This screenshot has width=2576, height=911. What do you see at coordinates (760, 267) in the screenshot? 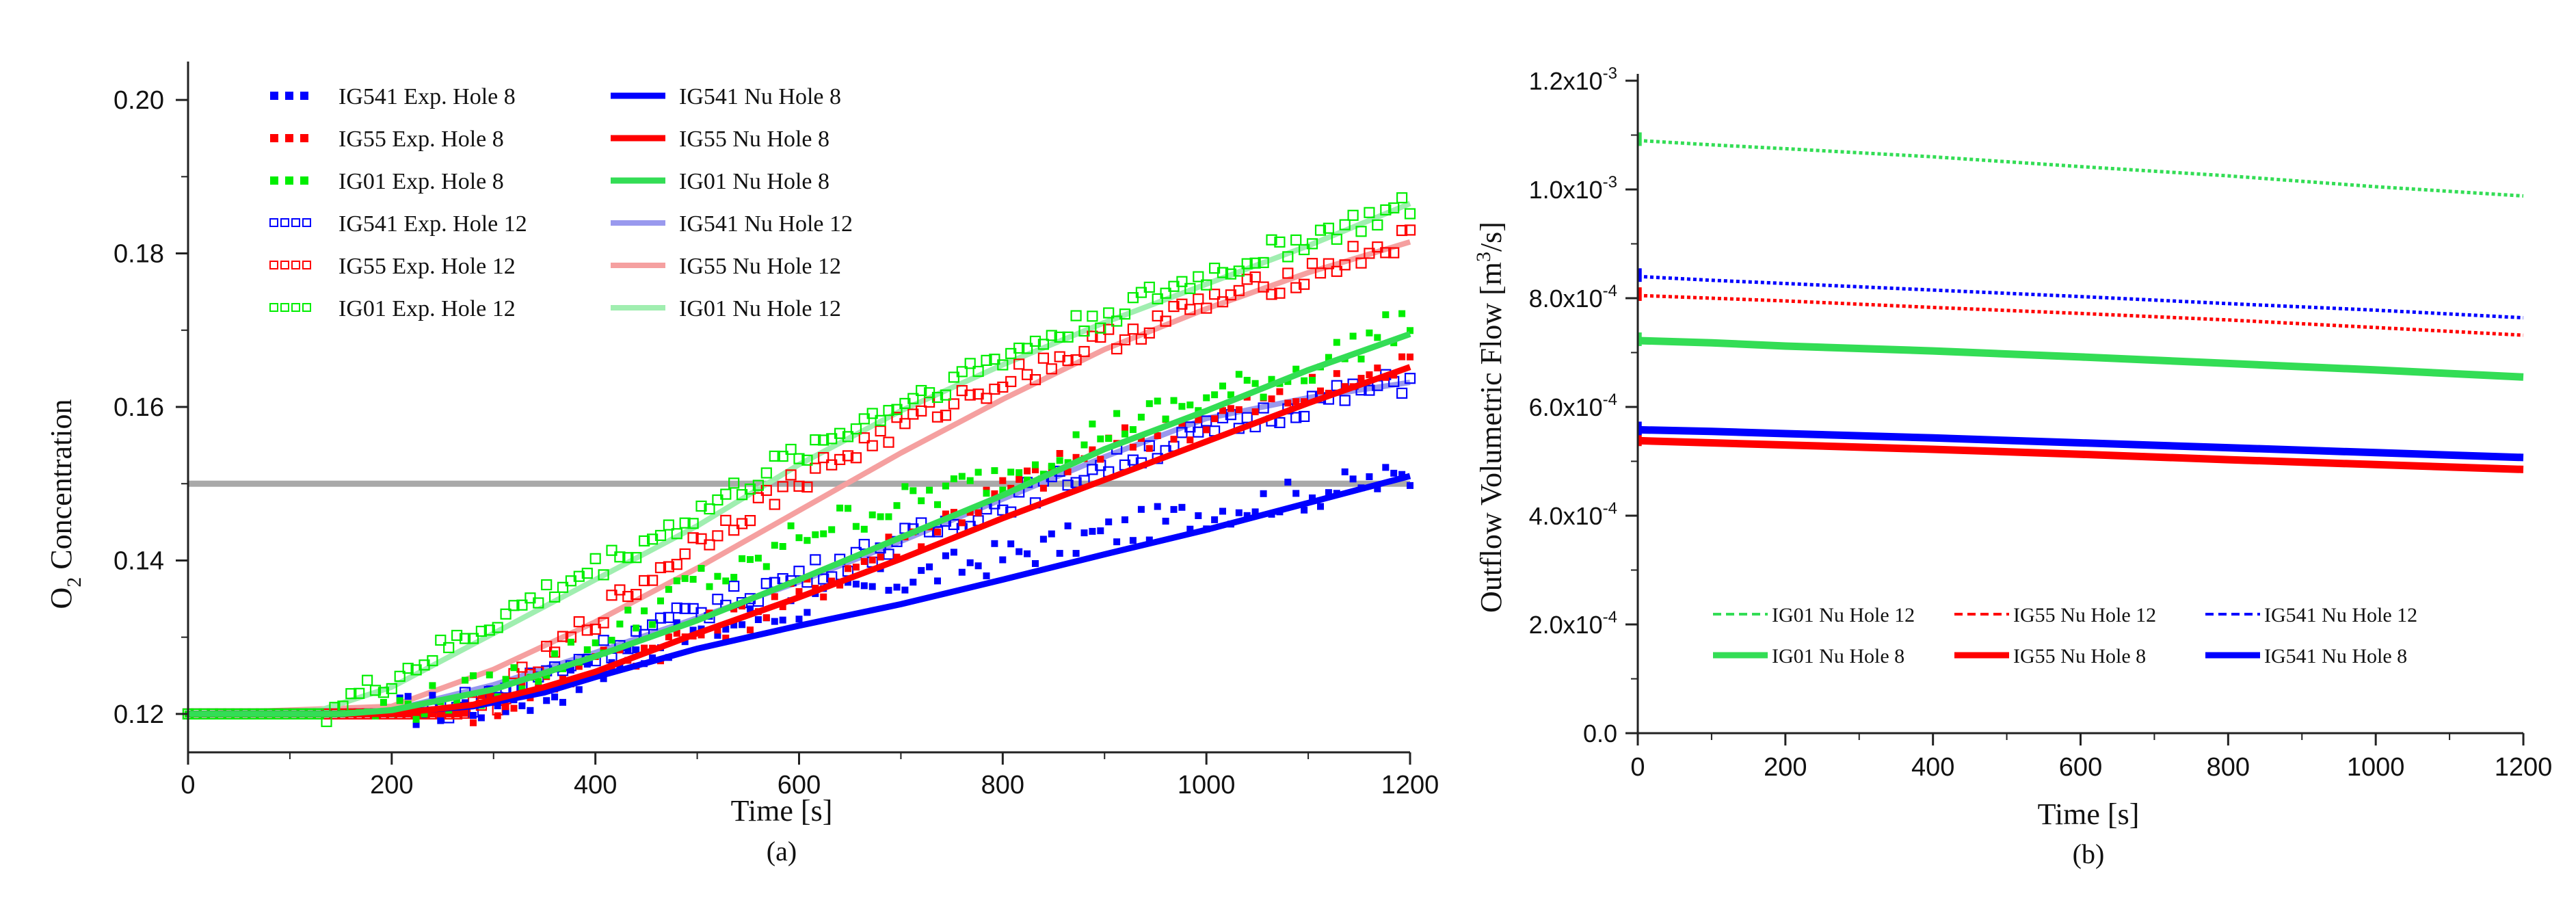
I see `legend-label: IG55 Nu Hole 12` at bounding box center [760, 267].